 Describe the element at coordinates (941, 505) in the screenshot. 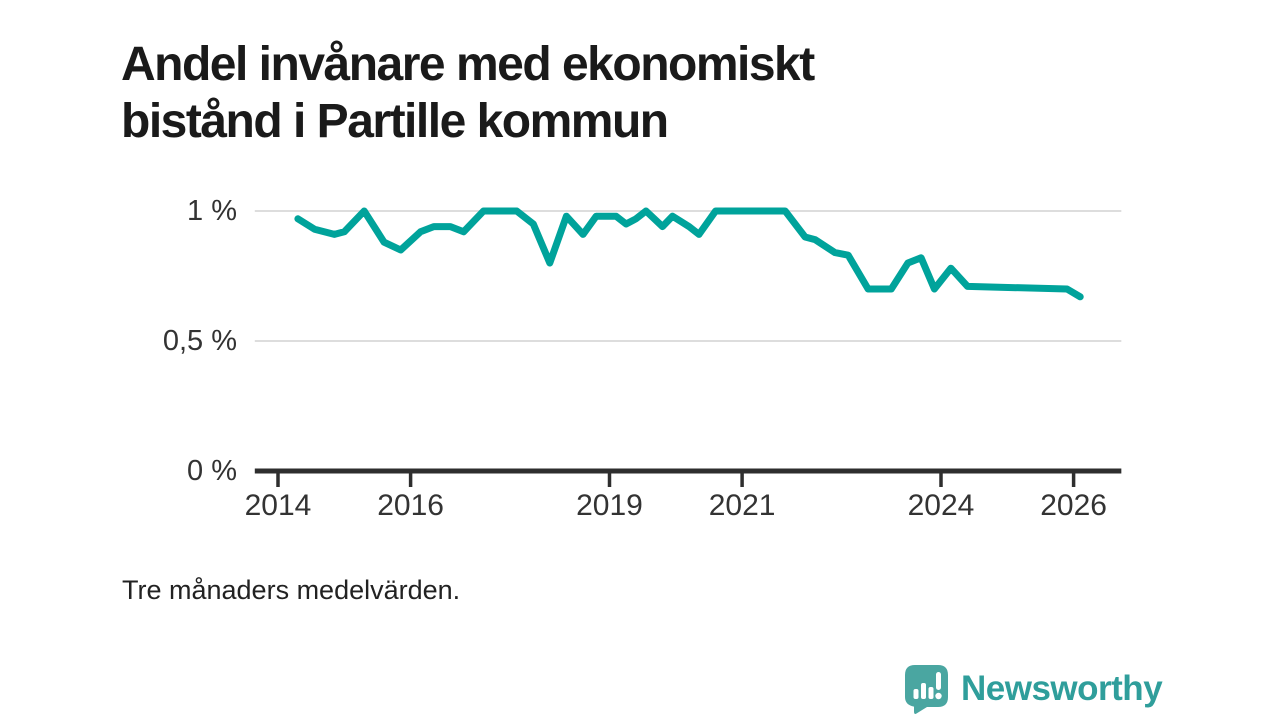

I see `x-axis-tick-label-2024: 2024` at that location.